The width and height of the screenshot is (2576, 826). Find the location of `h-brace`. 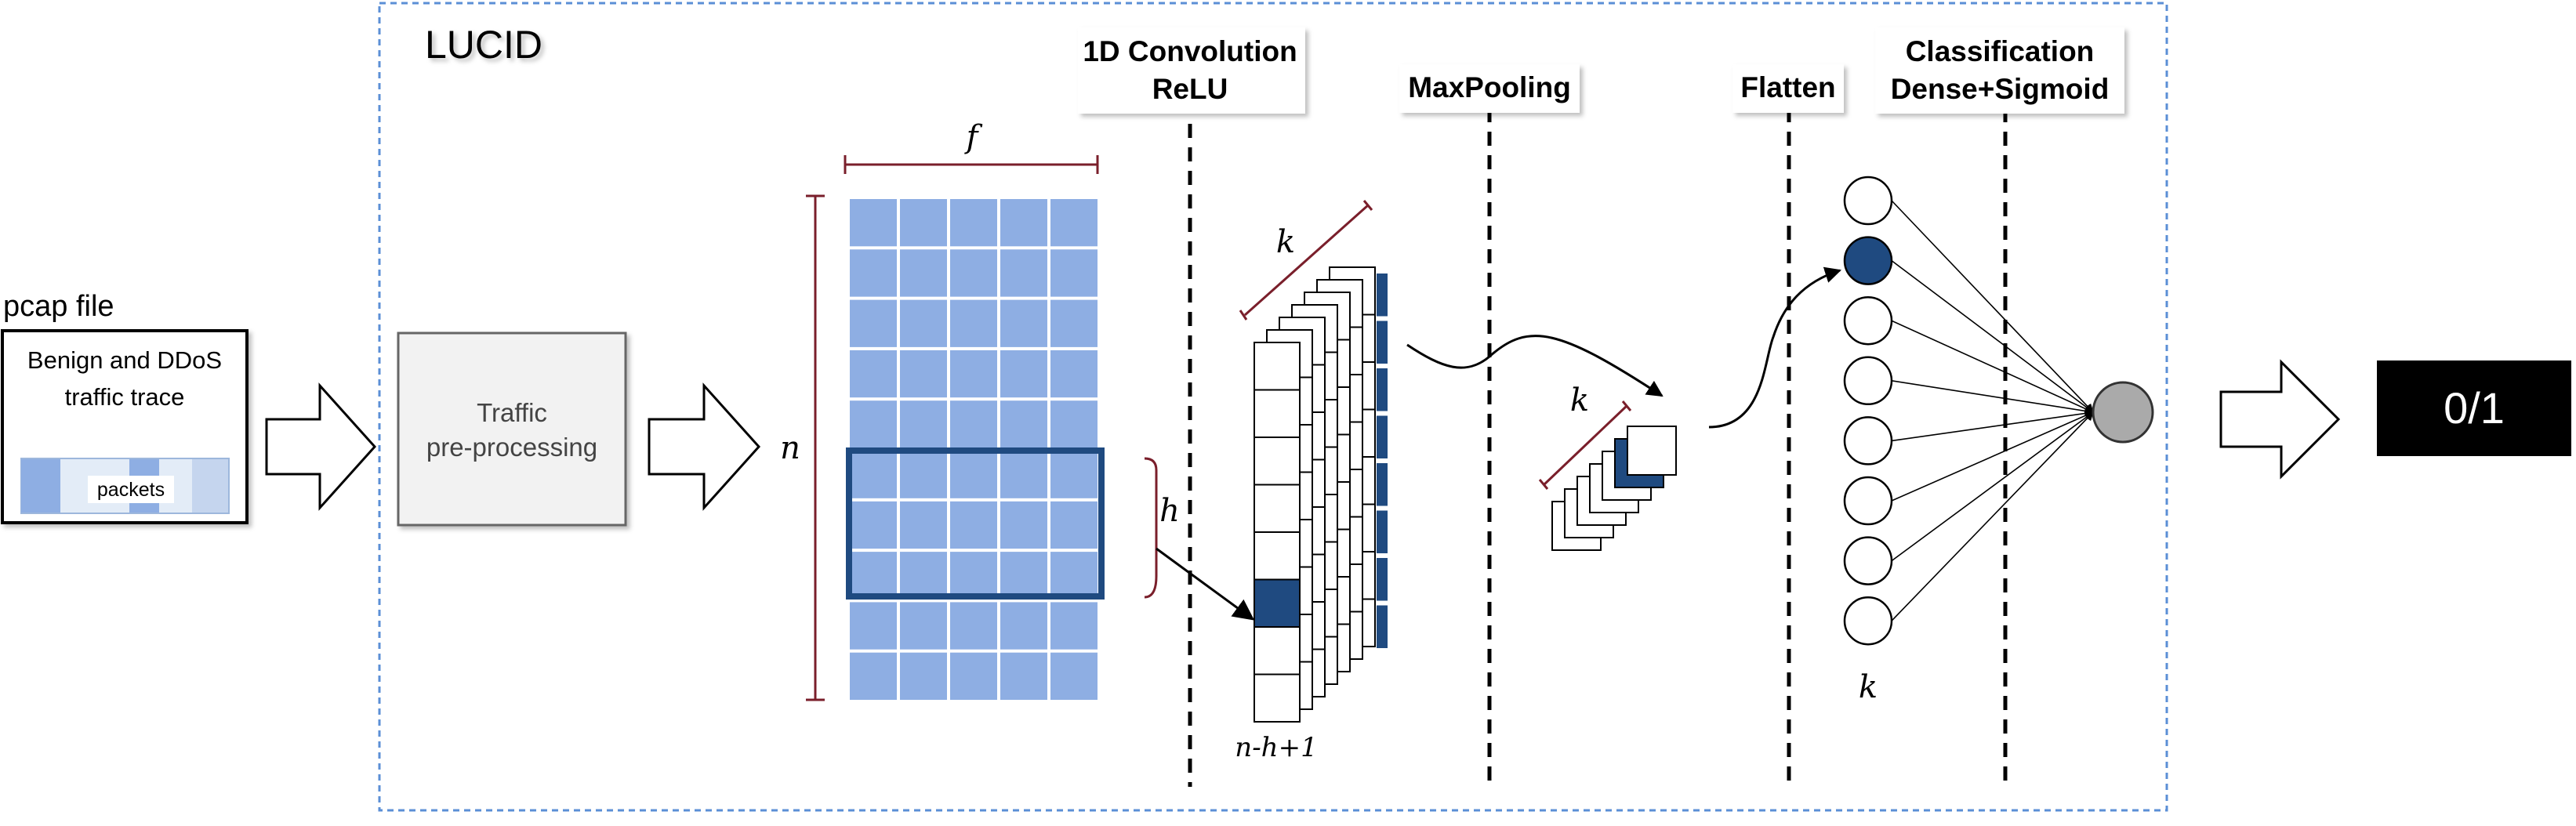

h-brace is located at coordinates (1151, 528).